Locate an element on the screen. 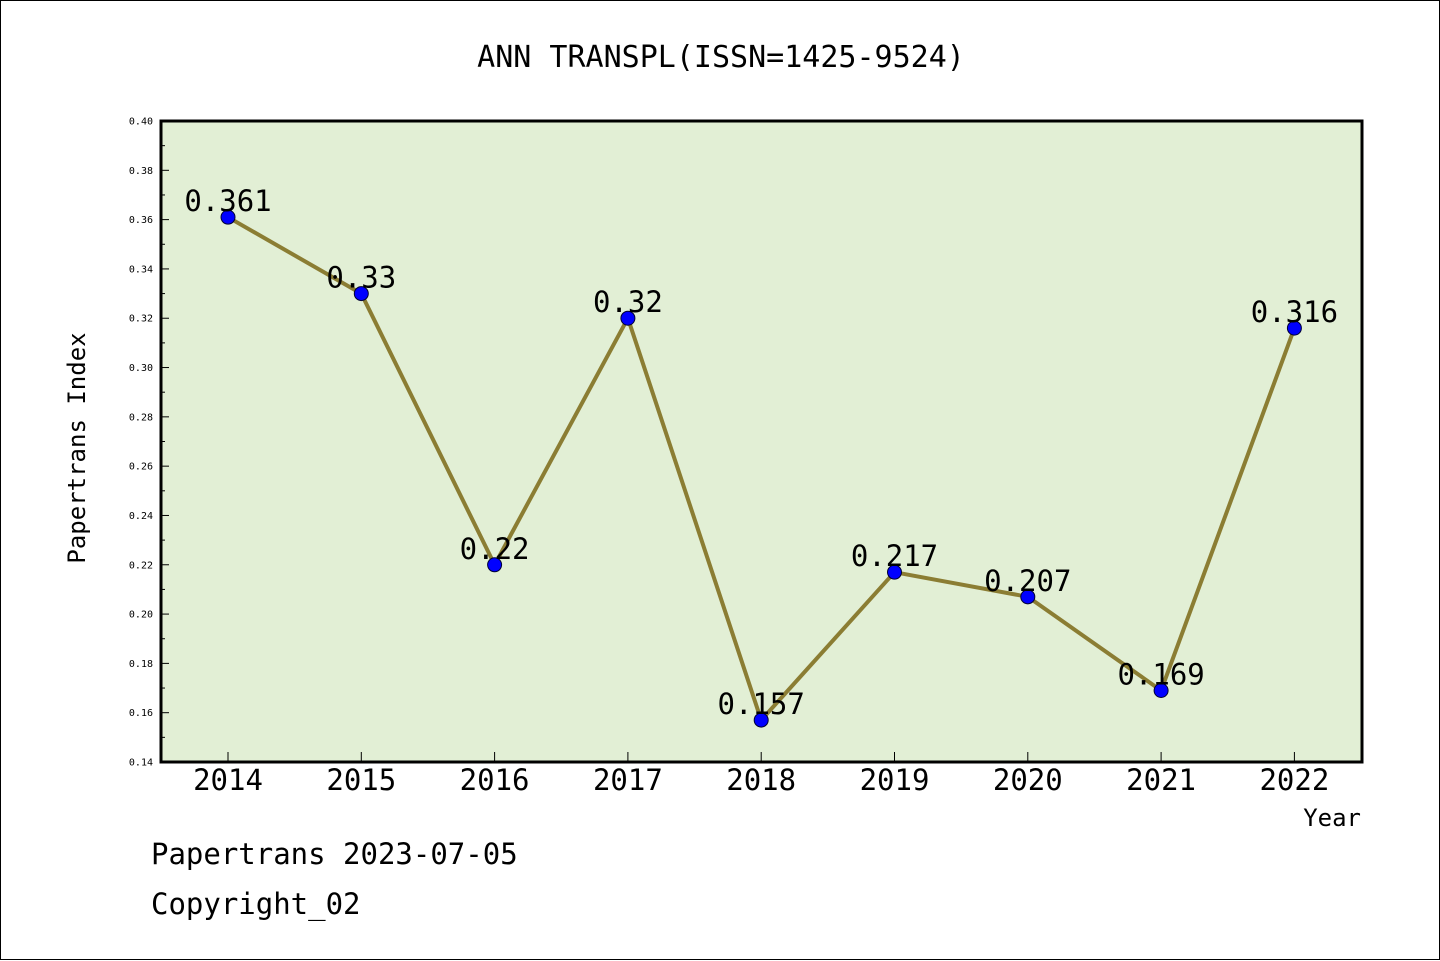 This screenshot has height=961, width=1440. y-tick-label: 0.40 is located at coordinates (141, 122).